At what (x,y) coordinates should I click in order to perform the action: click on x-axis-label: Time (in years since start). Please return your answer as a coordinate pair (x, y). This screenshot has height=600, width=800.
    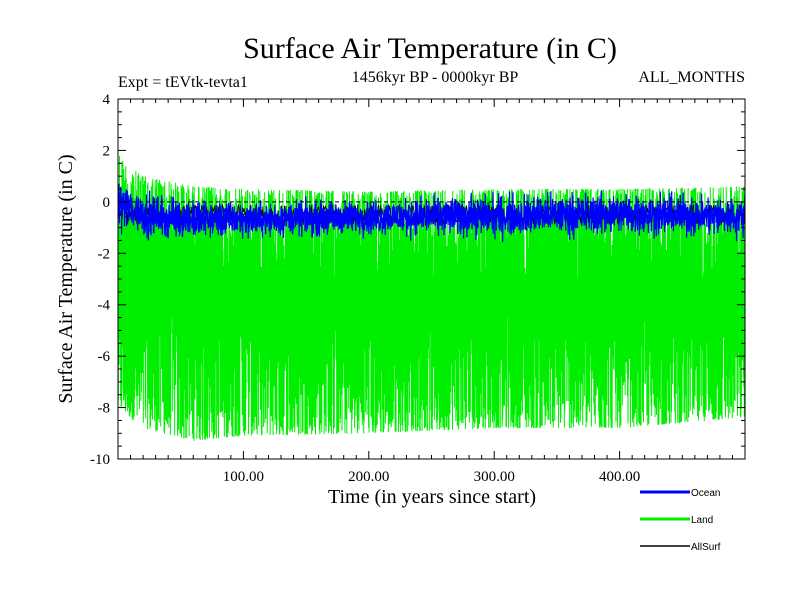
    Looking at the image, I should click on (432, 497).